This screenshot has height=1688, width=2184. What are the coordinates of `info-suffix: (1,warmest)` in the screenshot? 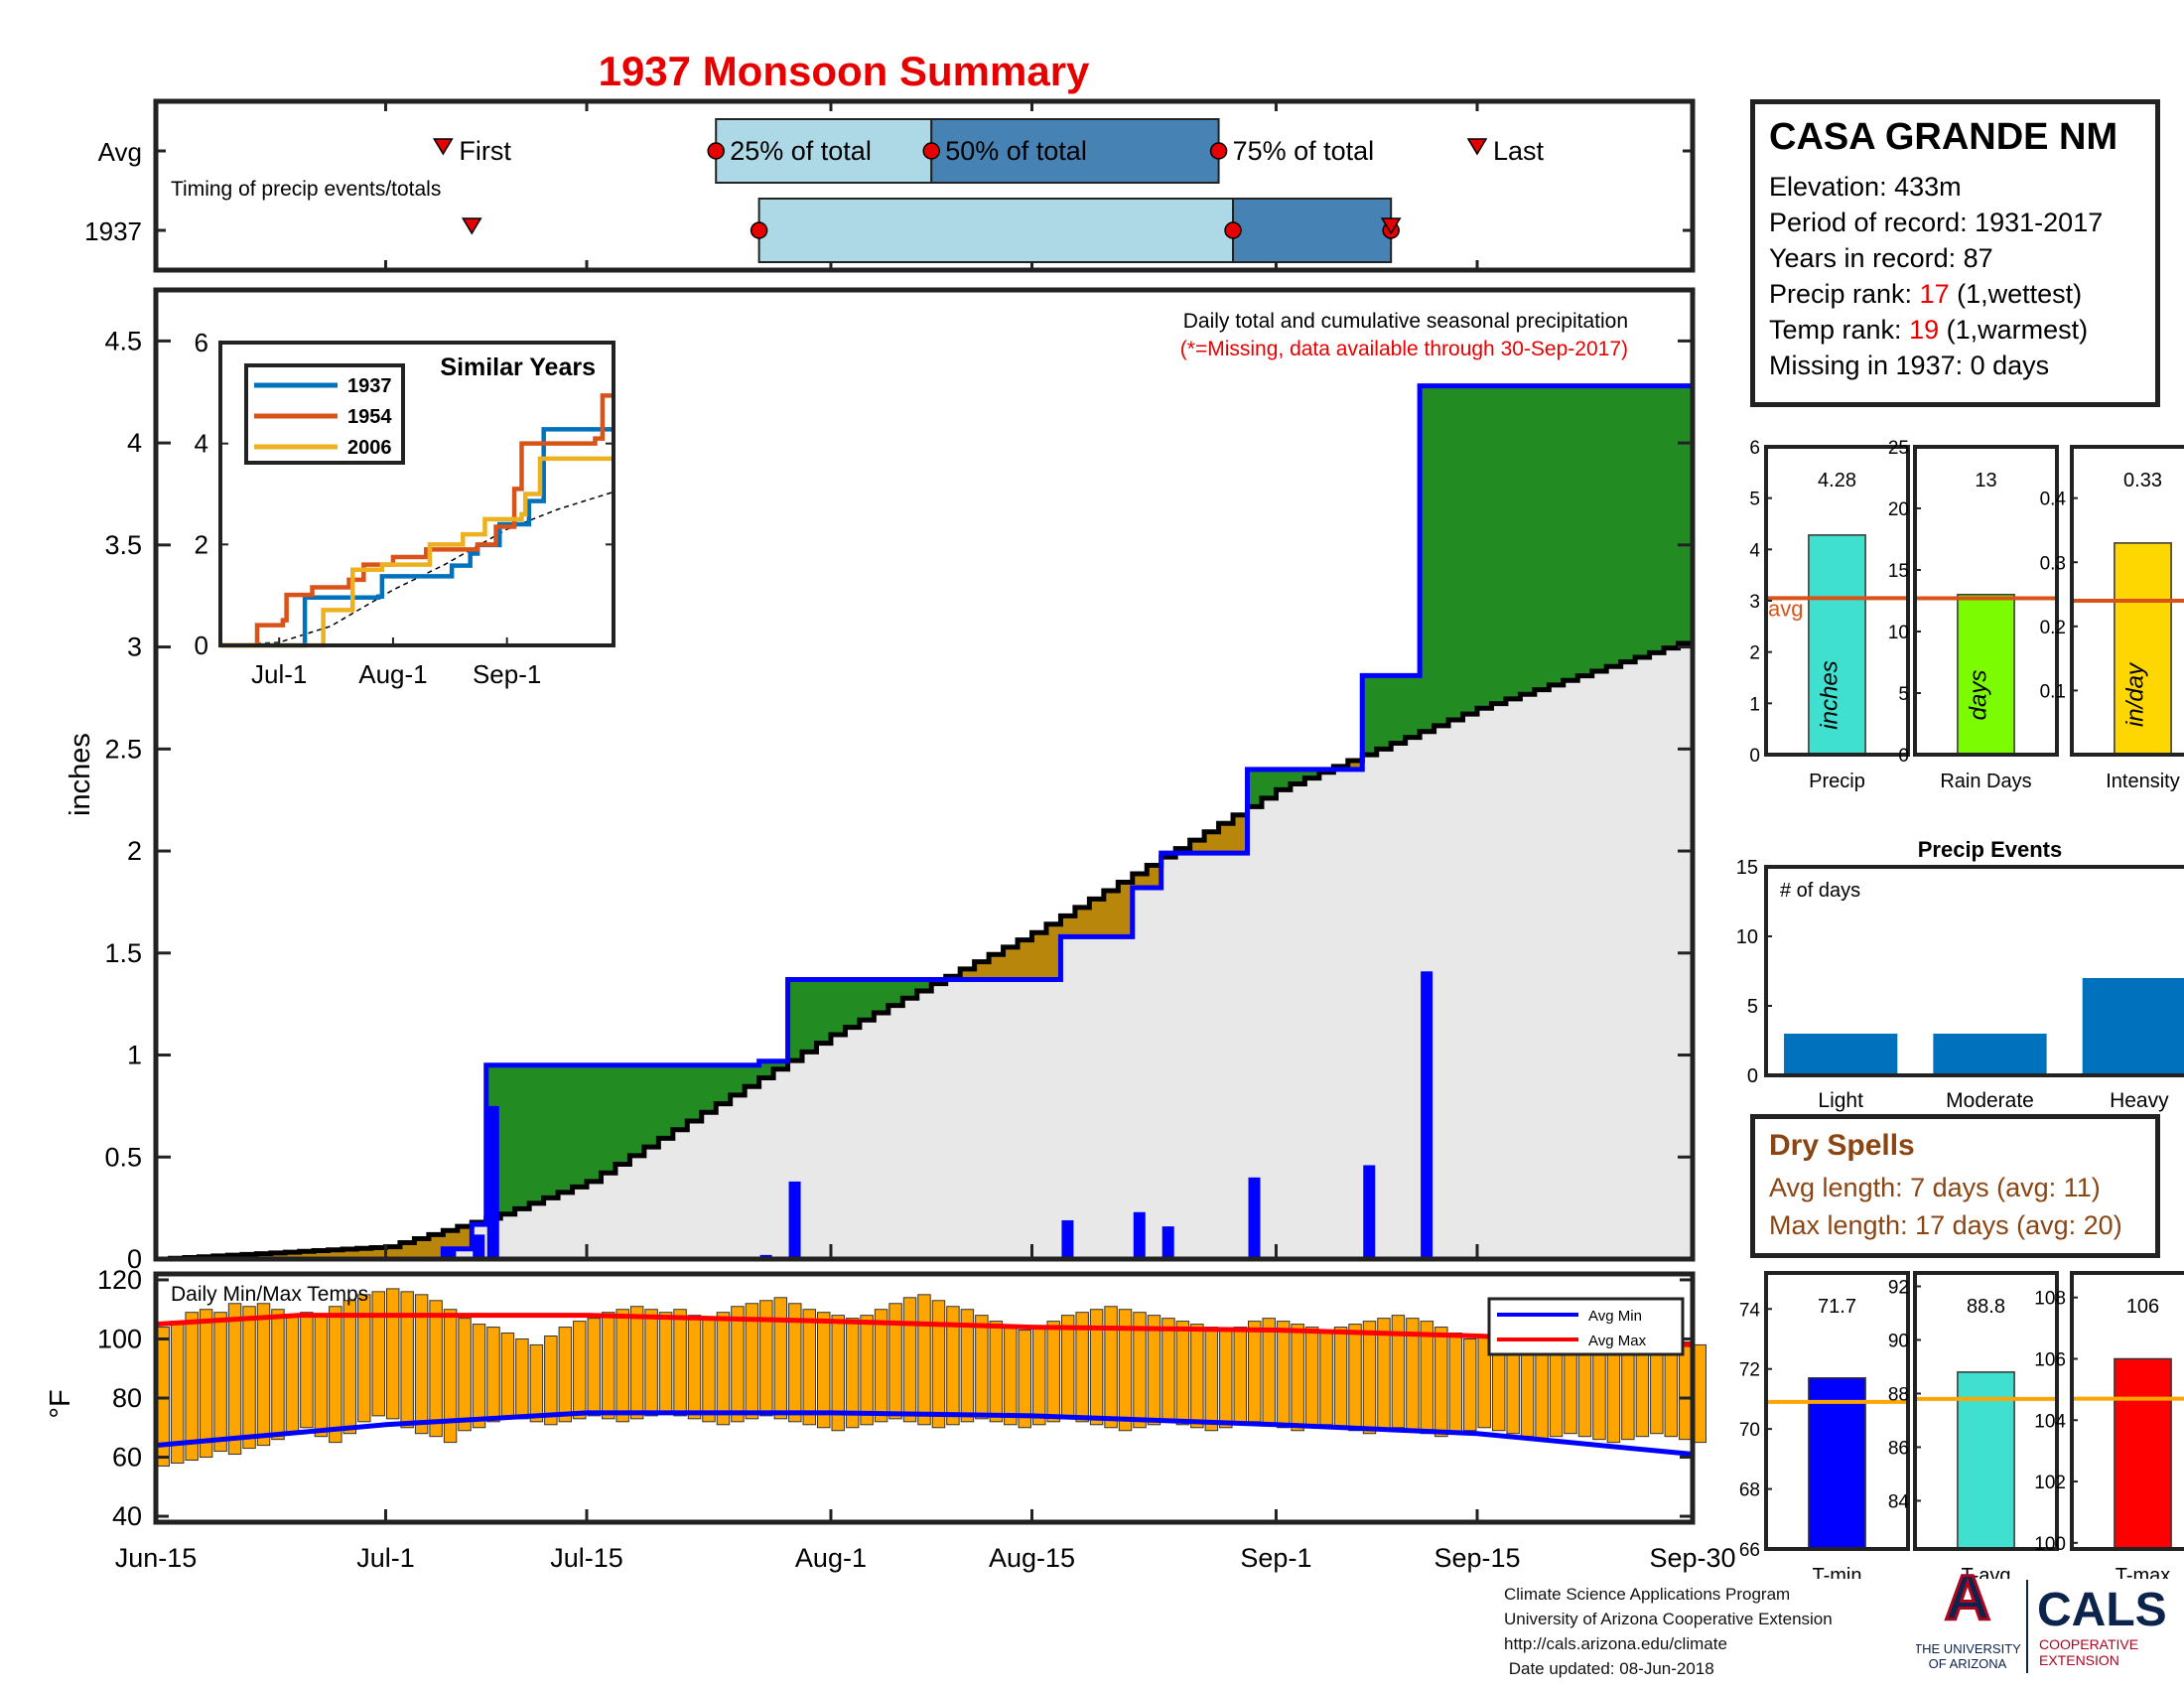 It's located at (2014, 330).